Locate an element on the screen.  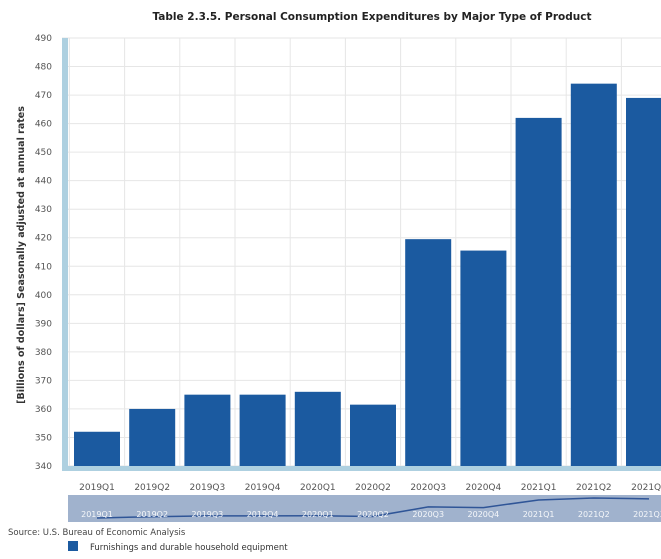
y-tick-label: 380 is located at coordinates (43, 353).